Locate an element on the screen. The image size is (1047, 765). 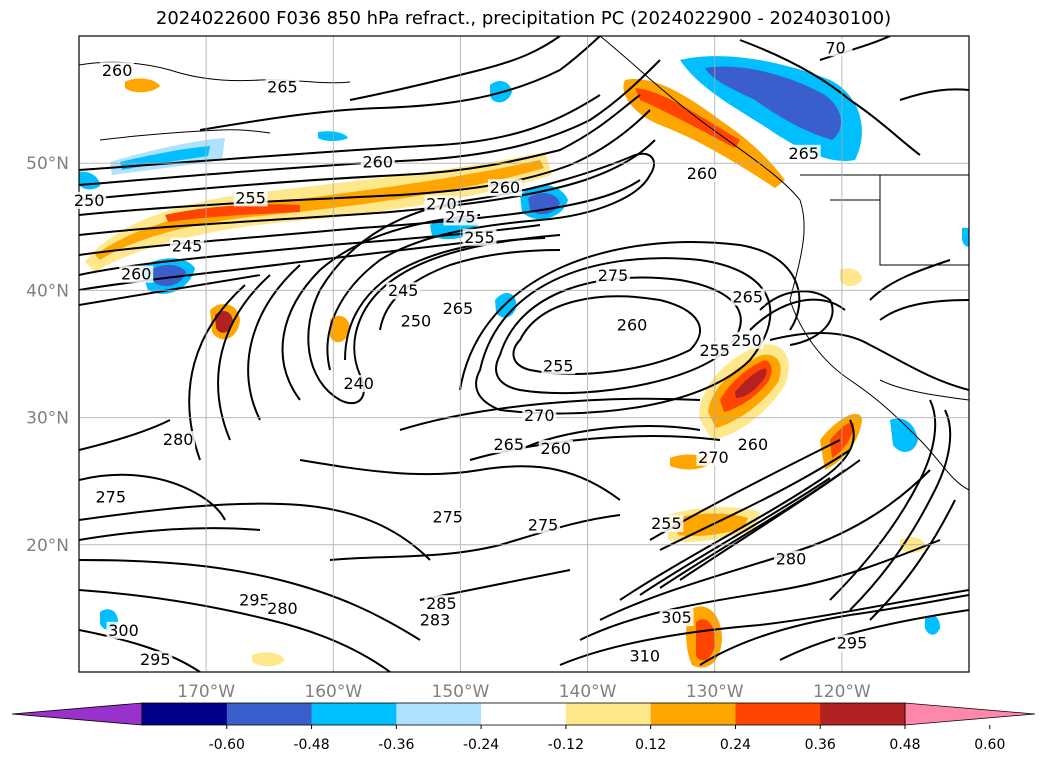
y-tick-label: 50°N is located at coordinates (47, 164).